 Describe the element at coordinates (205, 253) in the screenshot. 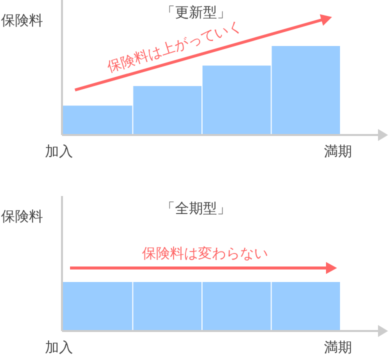

I see `text: 保険料は変わらない` at that location.